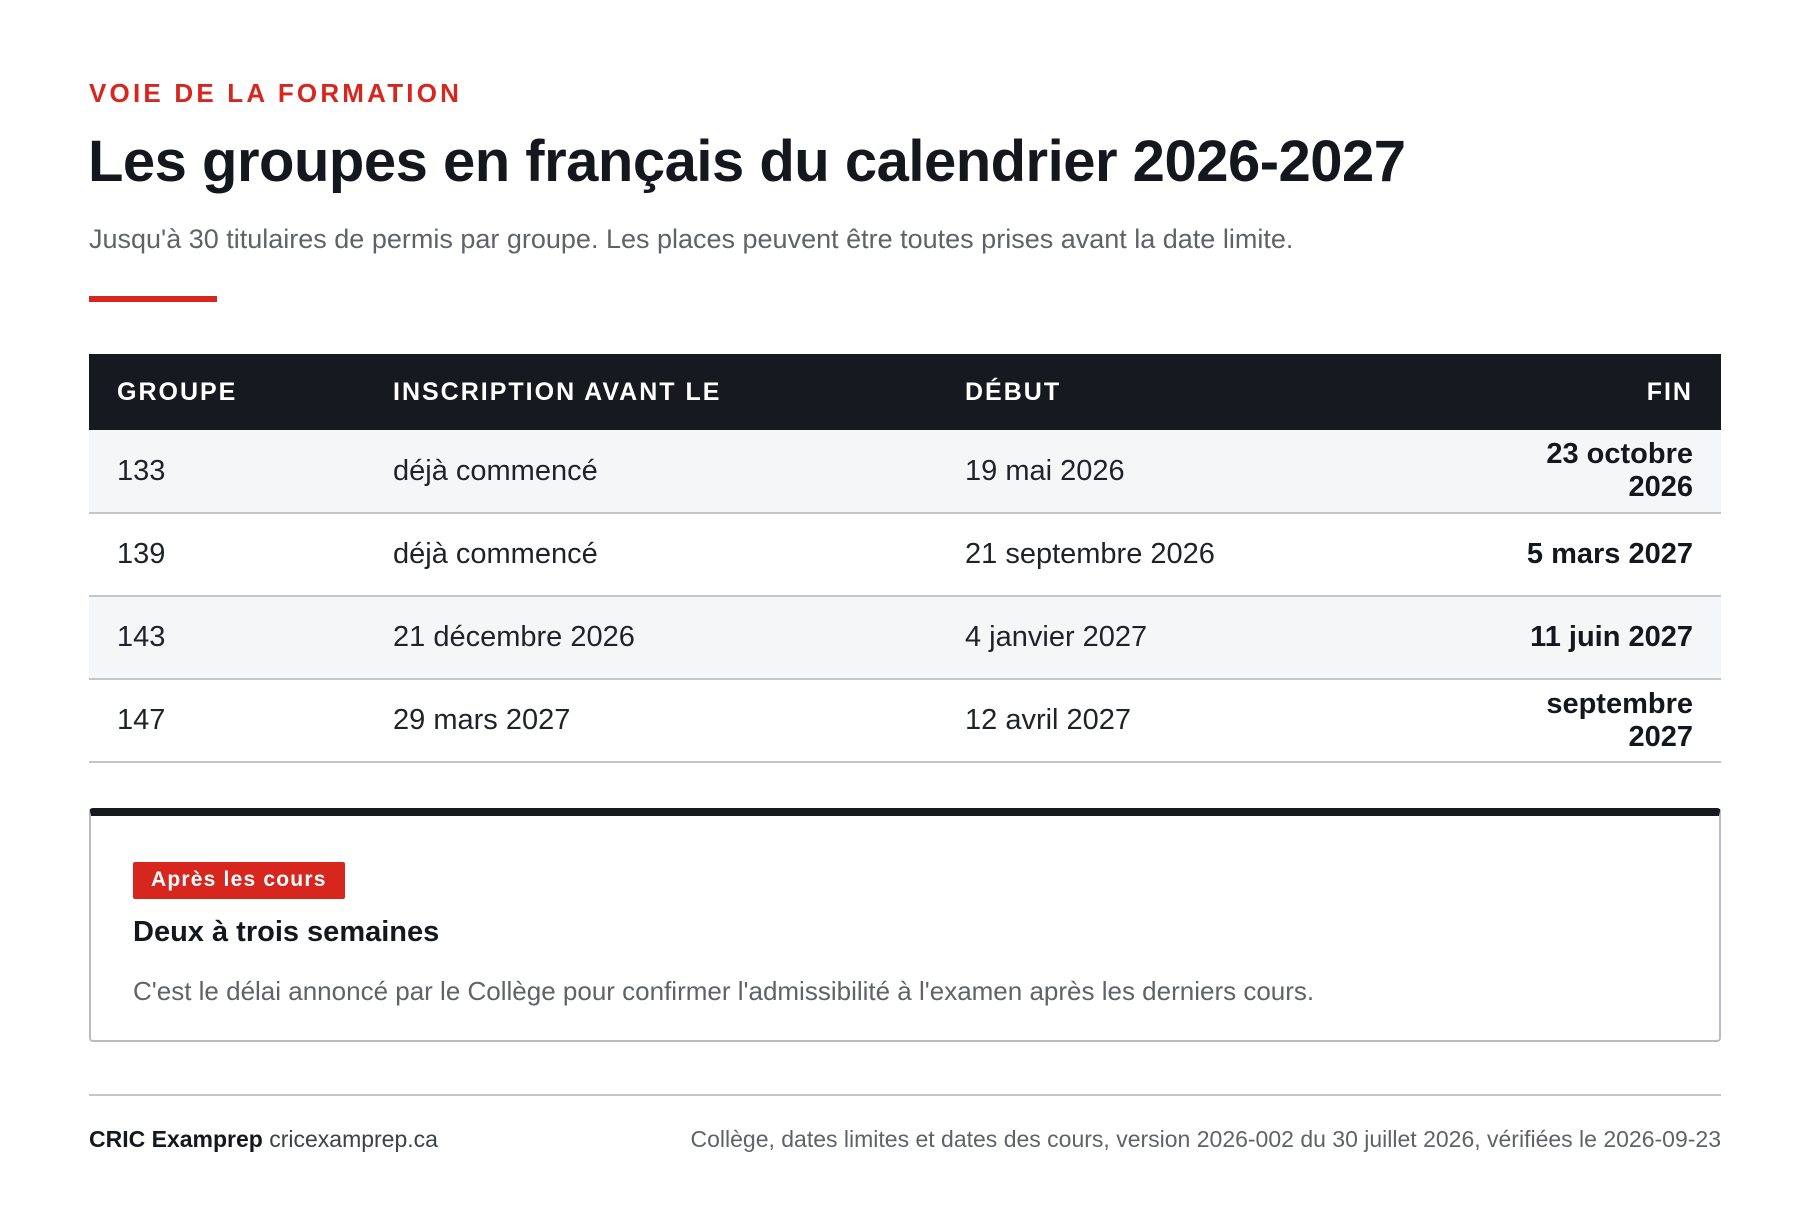  Describe the element at coordinates (153, 299) in the screenshot. I see `accent-divider` at that location.